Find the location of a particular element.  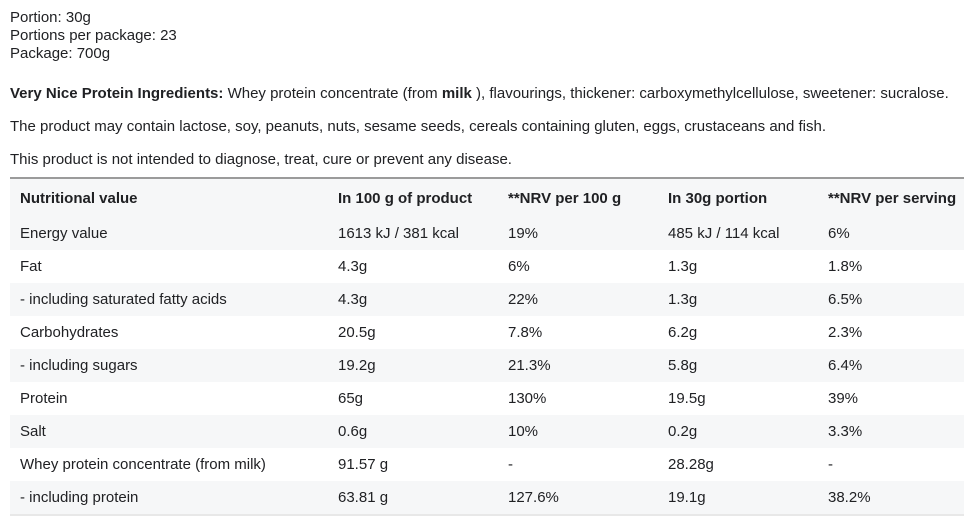

value-cell: 0.2g is located at coordinates (683, 431).